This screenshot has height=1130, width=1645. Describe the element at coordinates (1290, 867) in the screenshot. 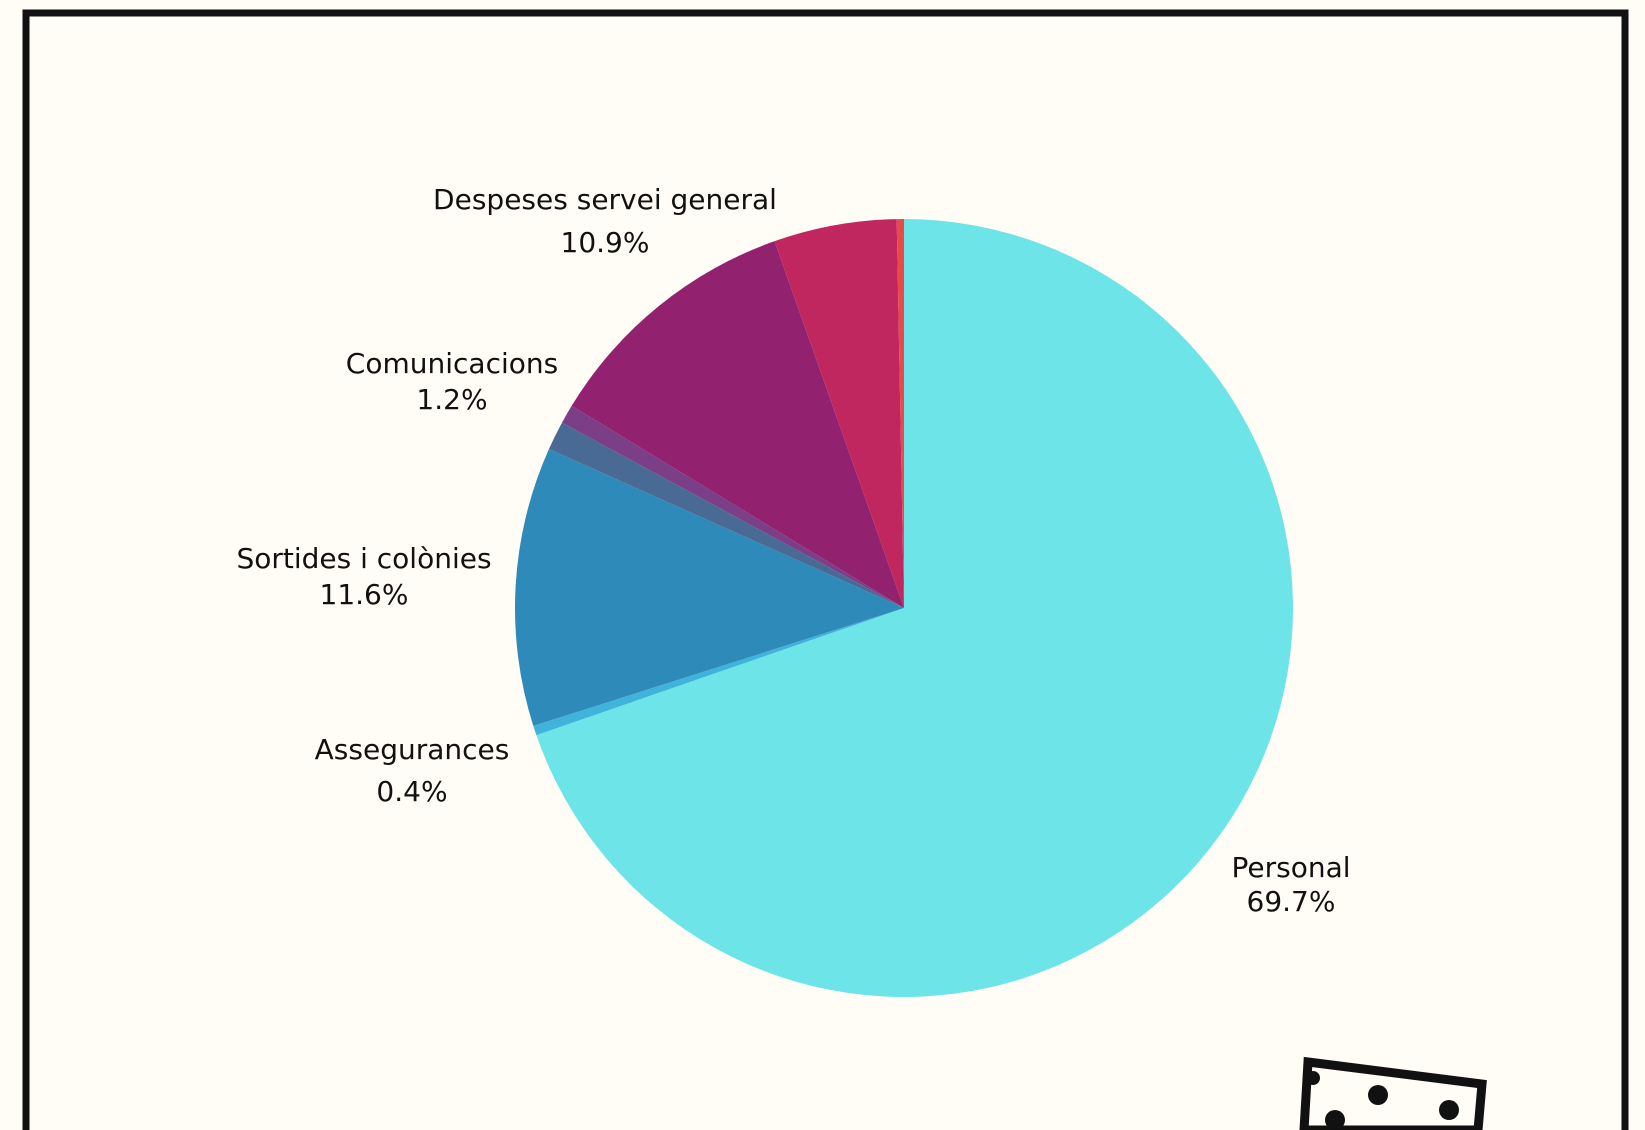

I see `slice-label: Personal` at that location.